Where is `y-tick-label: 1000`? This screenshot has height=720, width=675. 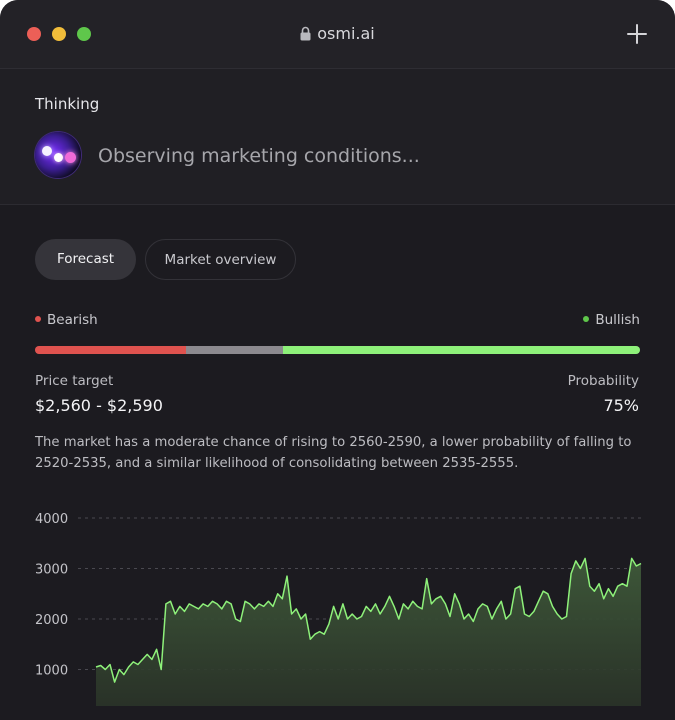 y-tick-label: 1000 is located at coordinates (51, 671).